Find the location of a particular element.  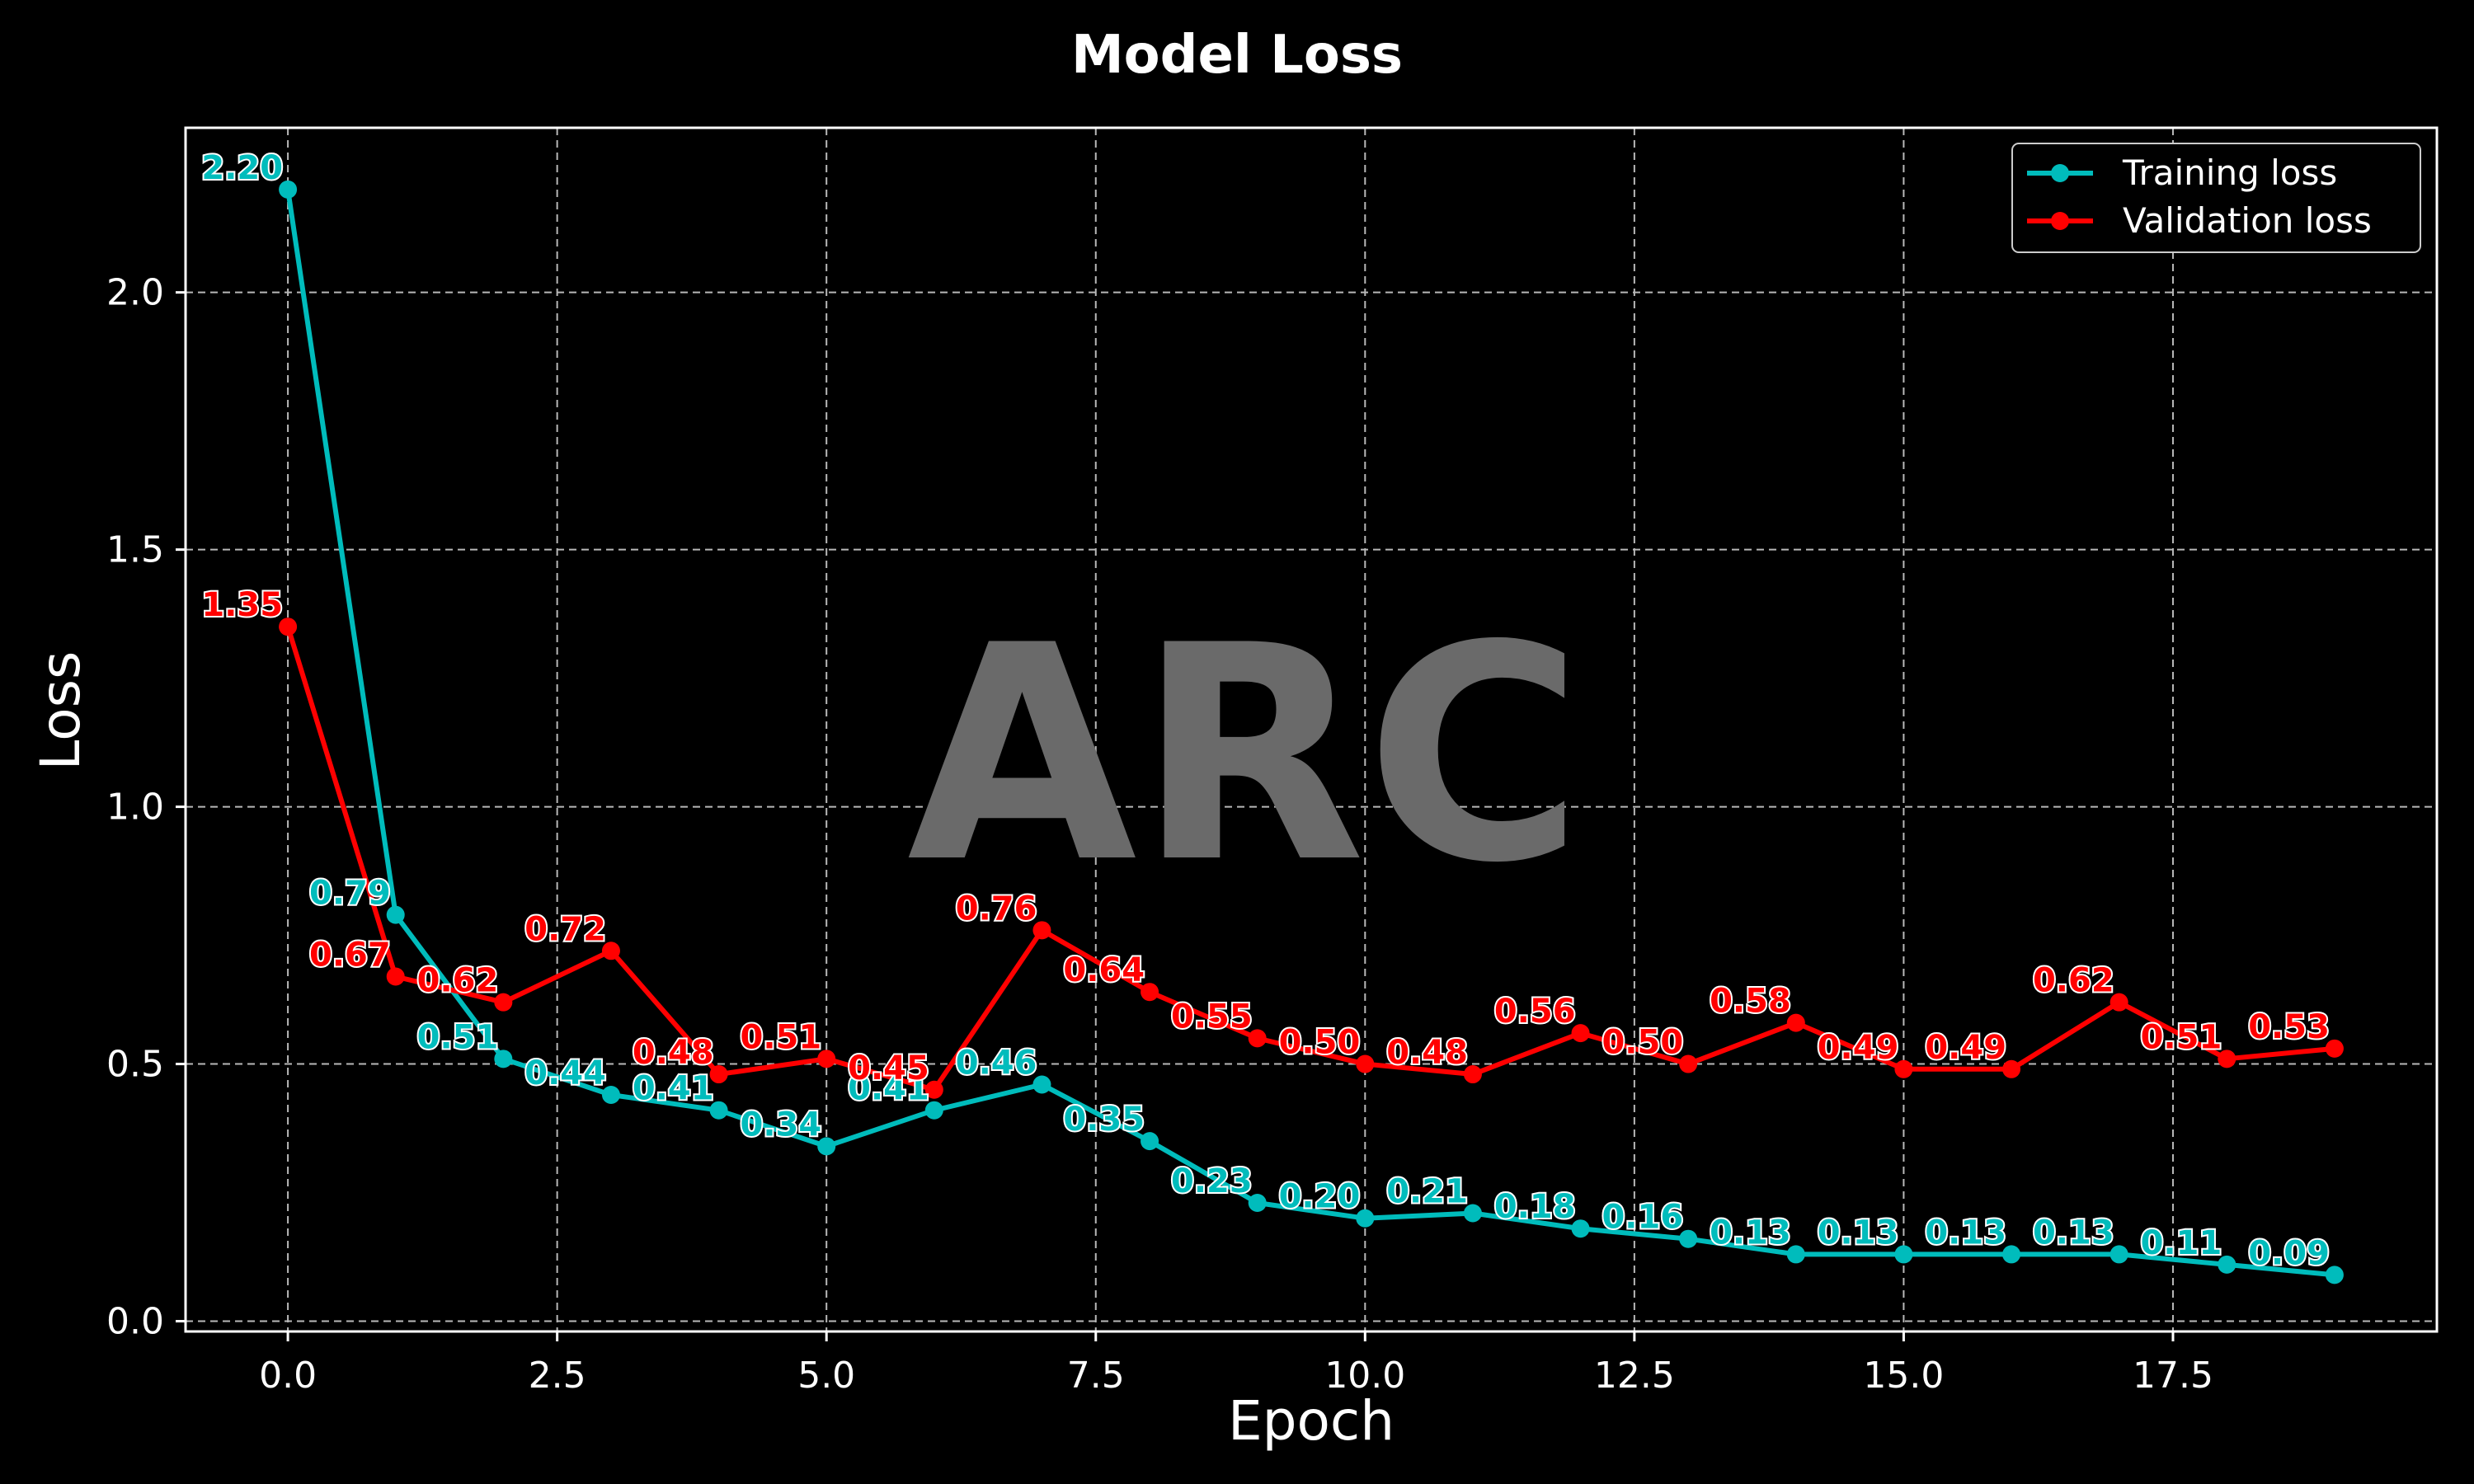

y-tick-label: 1.5 is located at coordinates (135, 550).